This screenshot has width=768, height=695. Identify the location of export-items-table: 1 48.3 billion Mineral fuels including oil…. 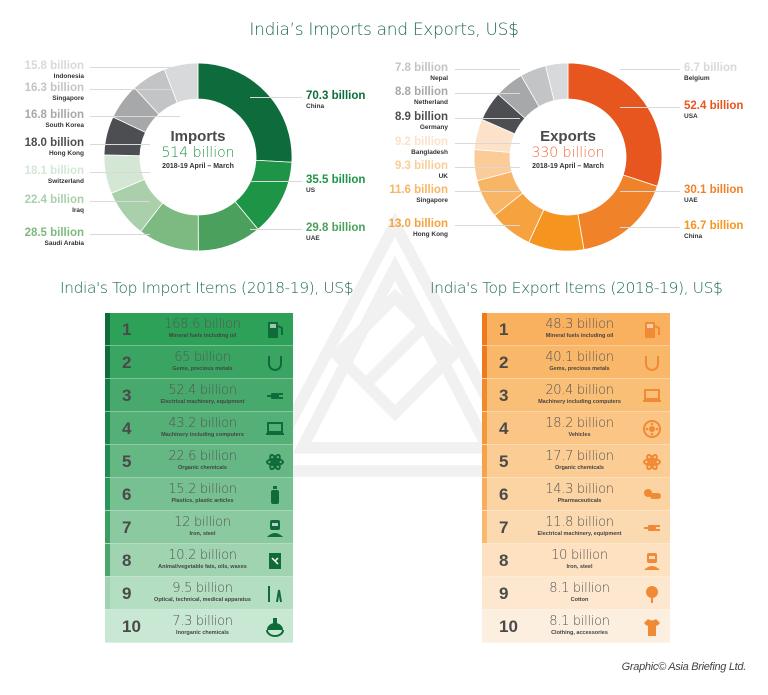
(576, 478).